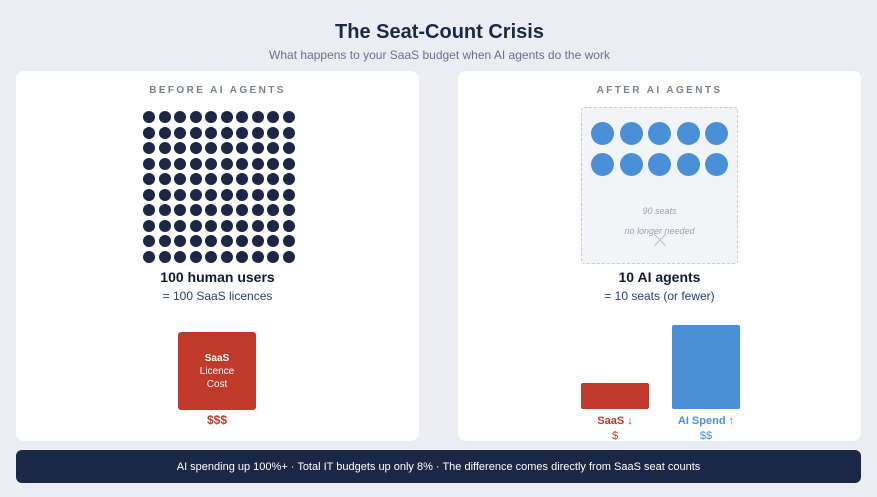 This screenshot has height=497, width=877. I want to click on human-users-title: 100 human users, so click(217, 277).